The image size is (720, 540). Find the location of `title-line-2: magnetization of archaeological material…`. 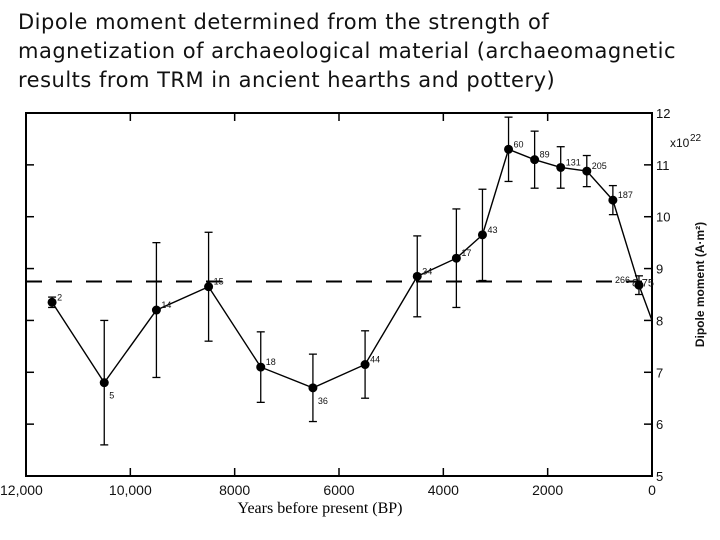

title-line-2: magnetization of archaeological material… is located at coordinates (347, 51).